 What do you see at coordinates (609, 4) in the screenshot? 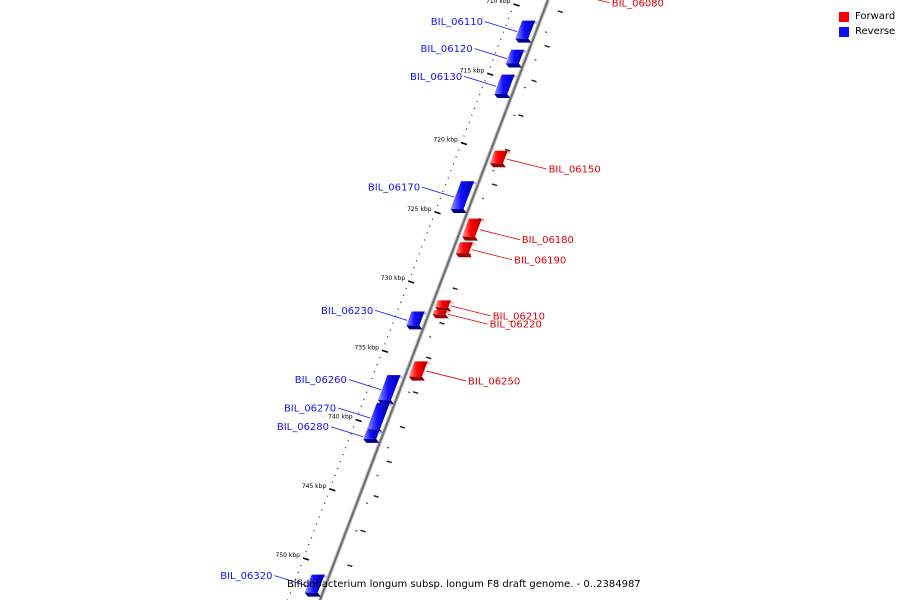
I see `gene-bil-06080: BIL_06080` at bounding box center [609, 4].